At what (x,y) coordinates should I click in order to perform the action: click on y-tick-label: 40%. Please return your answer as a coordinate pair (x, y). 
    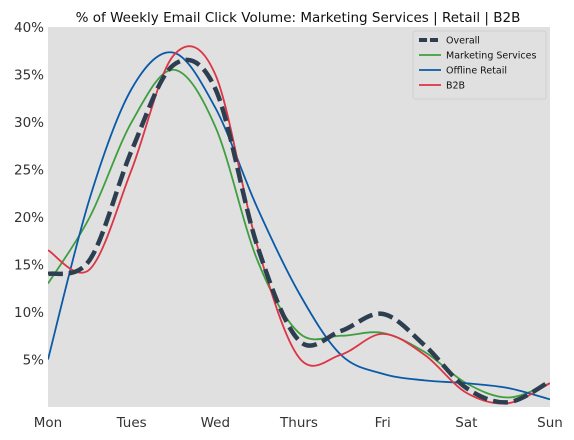
    Looking at the image, I should click on (29, 28).